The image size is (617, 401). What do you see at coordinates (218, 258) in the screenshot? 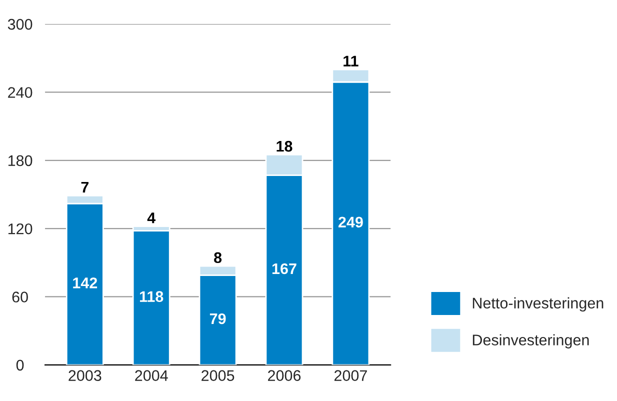
I see `data-label: 8` at bounding box center [218, 258].